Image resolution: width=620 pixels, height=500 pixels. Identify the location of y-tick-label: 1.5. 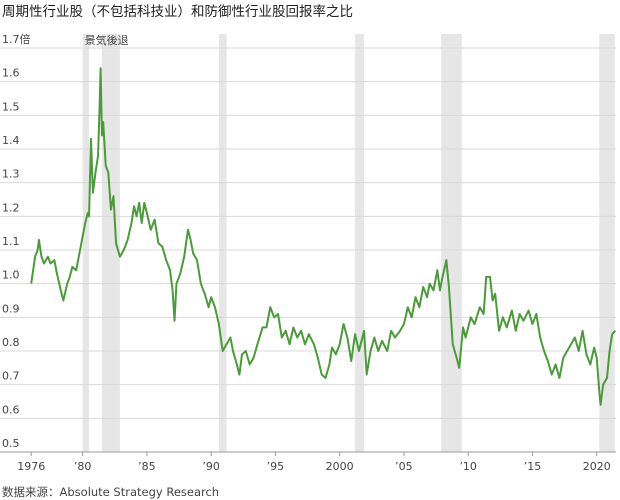
(11, 106).